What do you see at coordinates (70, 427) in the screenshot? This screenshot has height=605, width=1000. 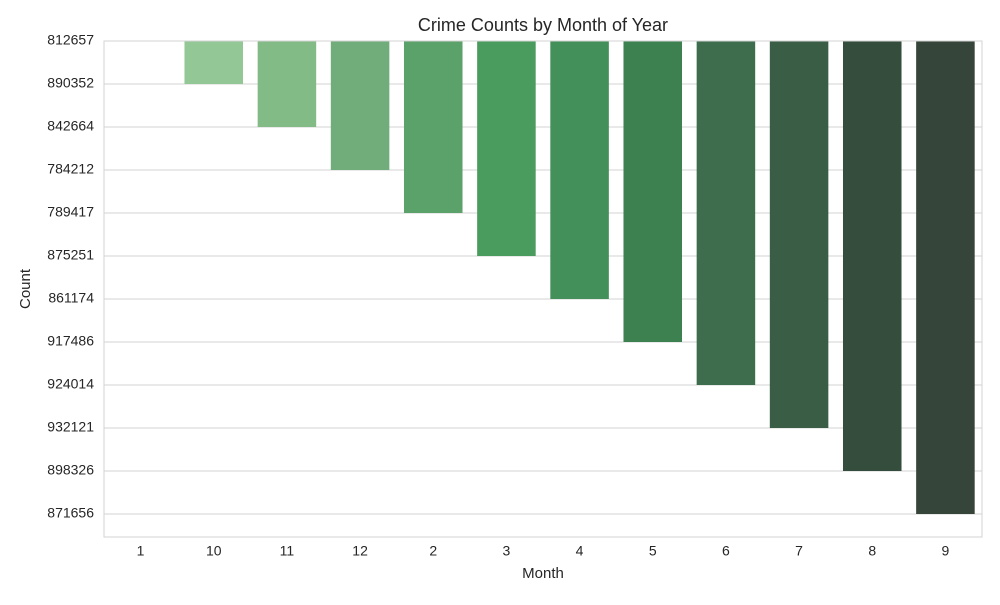 I see `y-tick-label: 932121` at bounding box center [70, 427].